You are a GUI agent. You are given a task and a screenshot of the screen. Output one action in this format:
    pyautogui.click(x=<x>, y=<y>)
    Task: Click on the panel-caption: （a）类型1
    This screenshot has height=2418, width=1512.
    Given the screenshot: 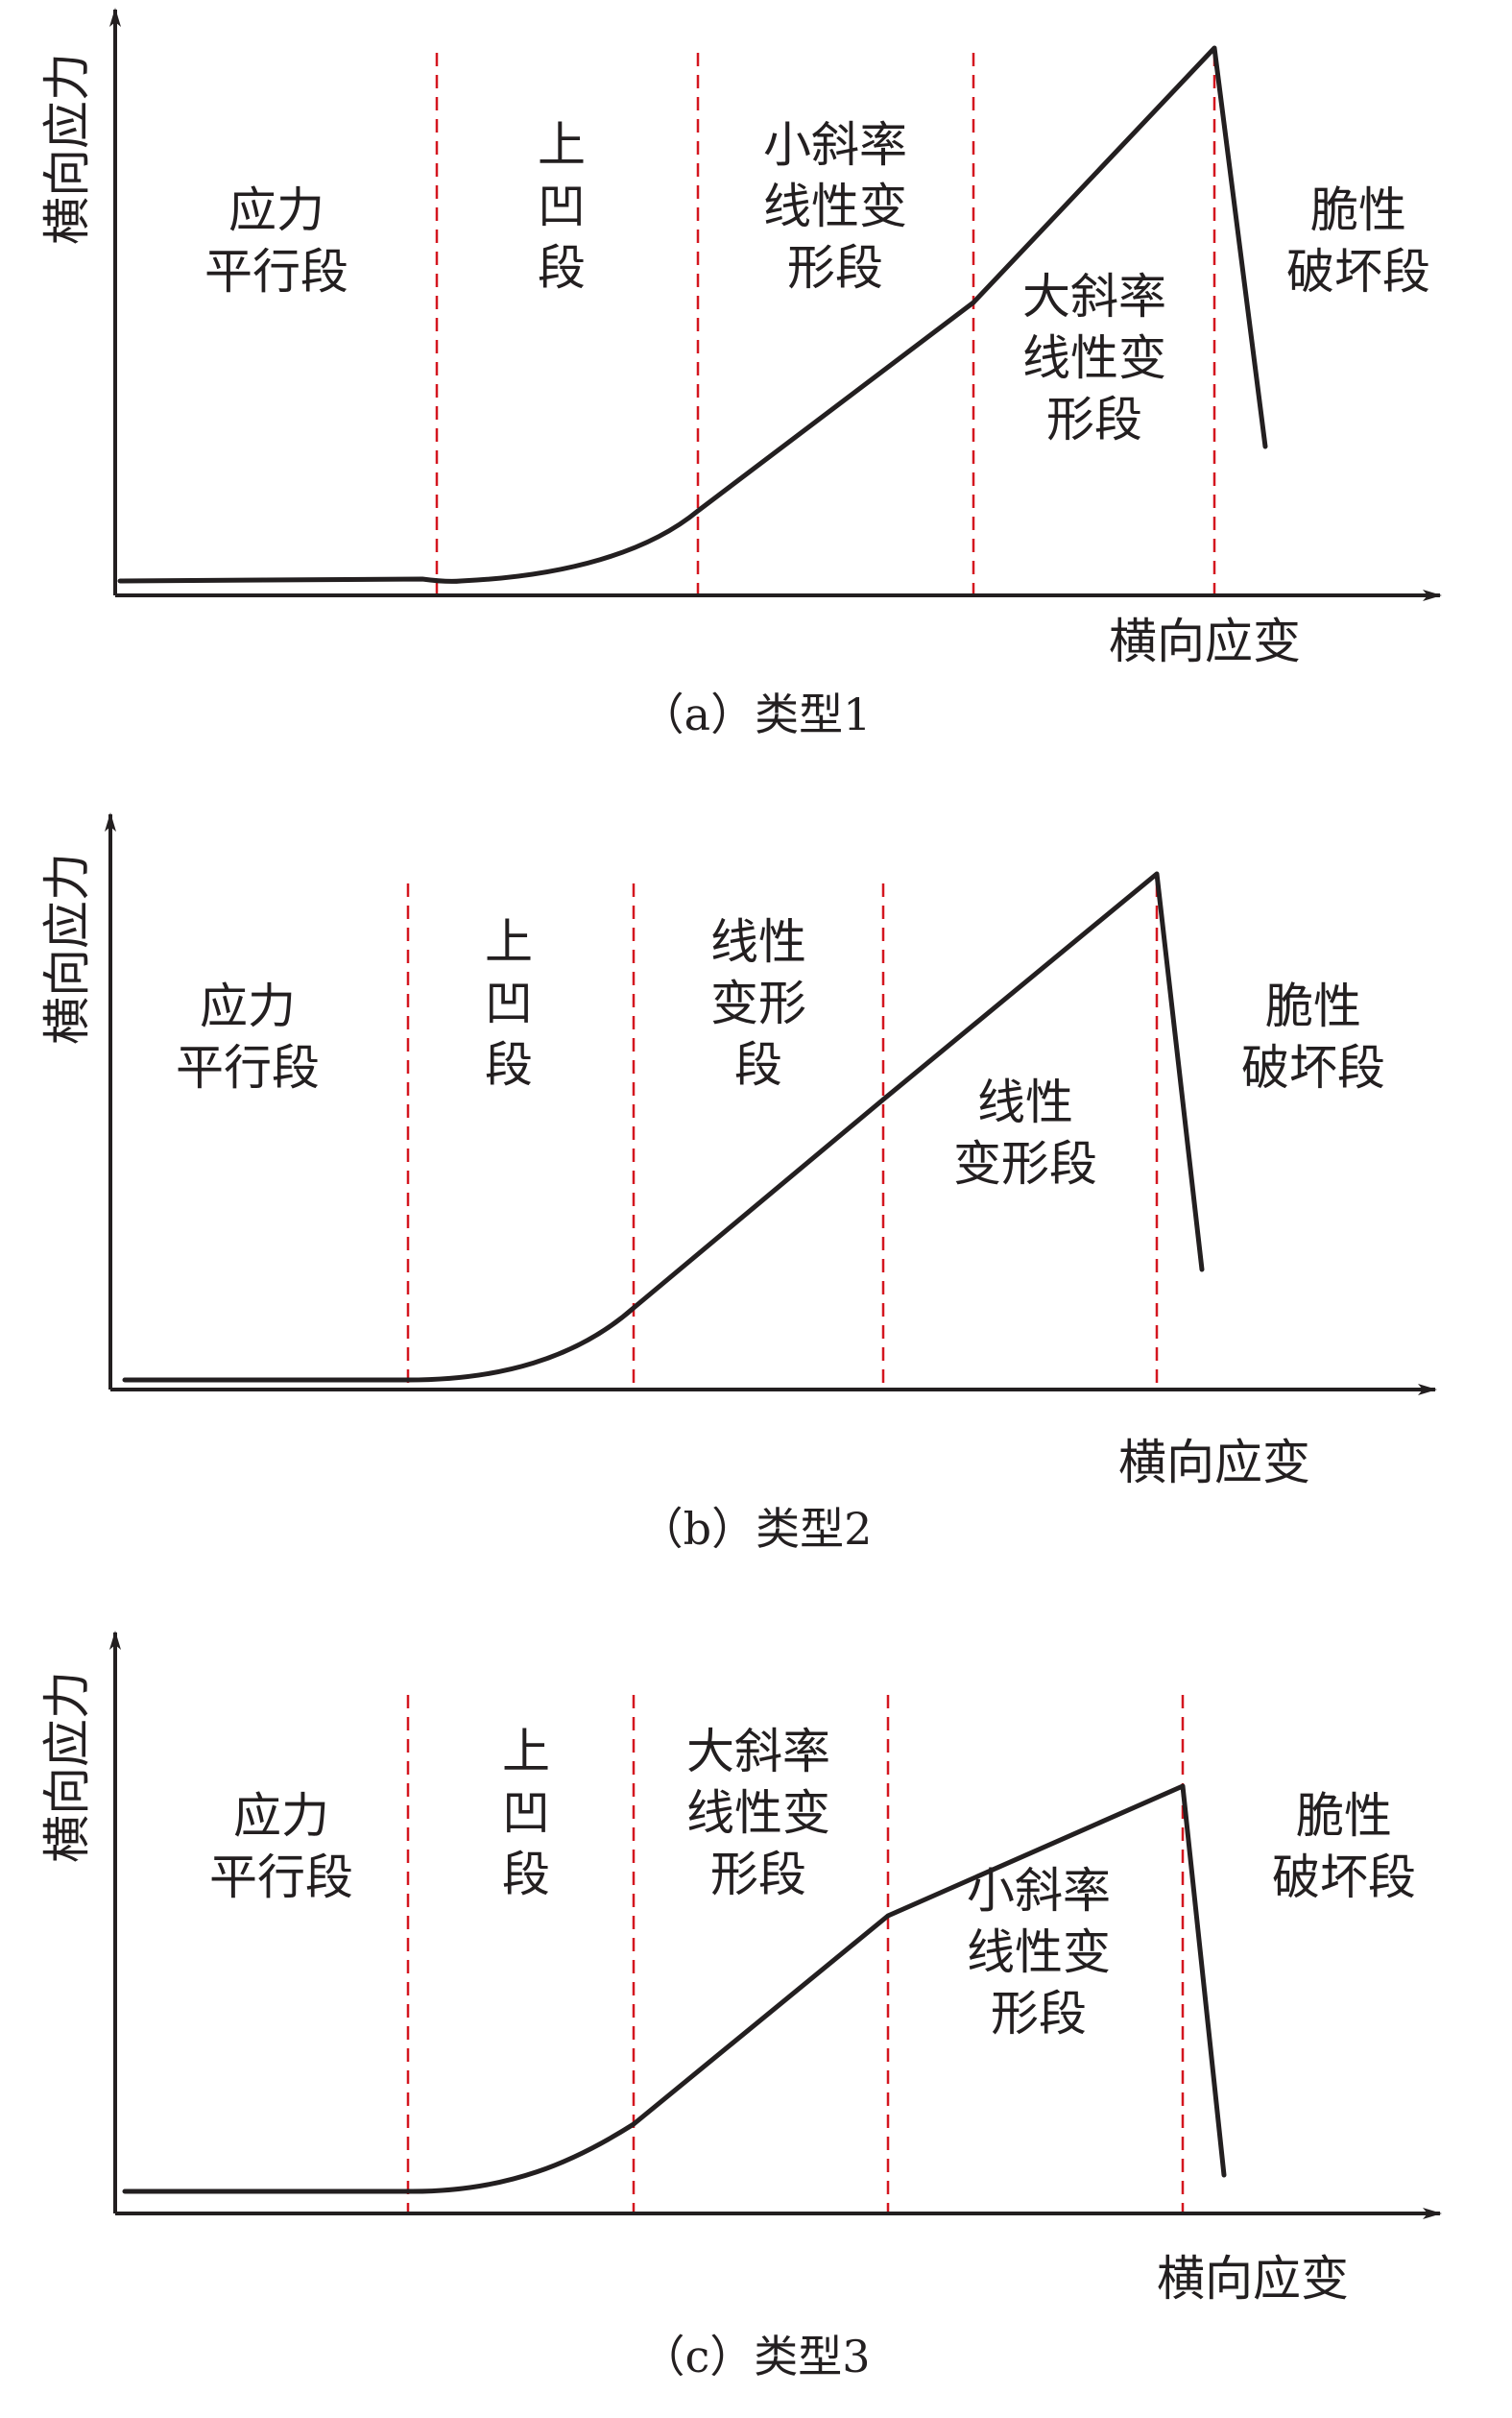 What is the action you would take?
    pyautogui.click(x=756, y=714)
    